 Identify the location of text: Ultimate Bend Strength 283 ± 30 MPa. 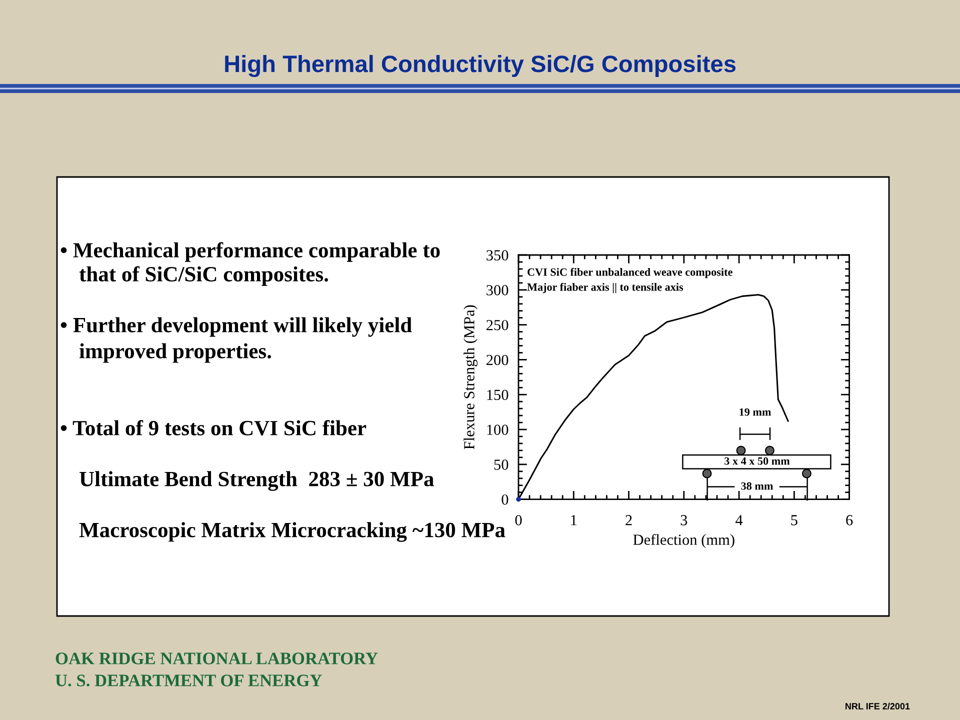
(257, 481).